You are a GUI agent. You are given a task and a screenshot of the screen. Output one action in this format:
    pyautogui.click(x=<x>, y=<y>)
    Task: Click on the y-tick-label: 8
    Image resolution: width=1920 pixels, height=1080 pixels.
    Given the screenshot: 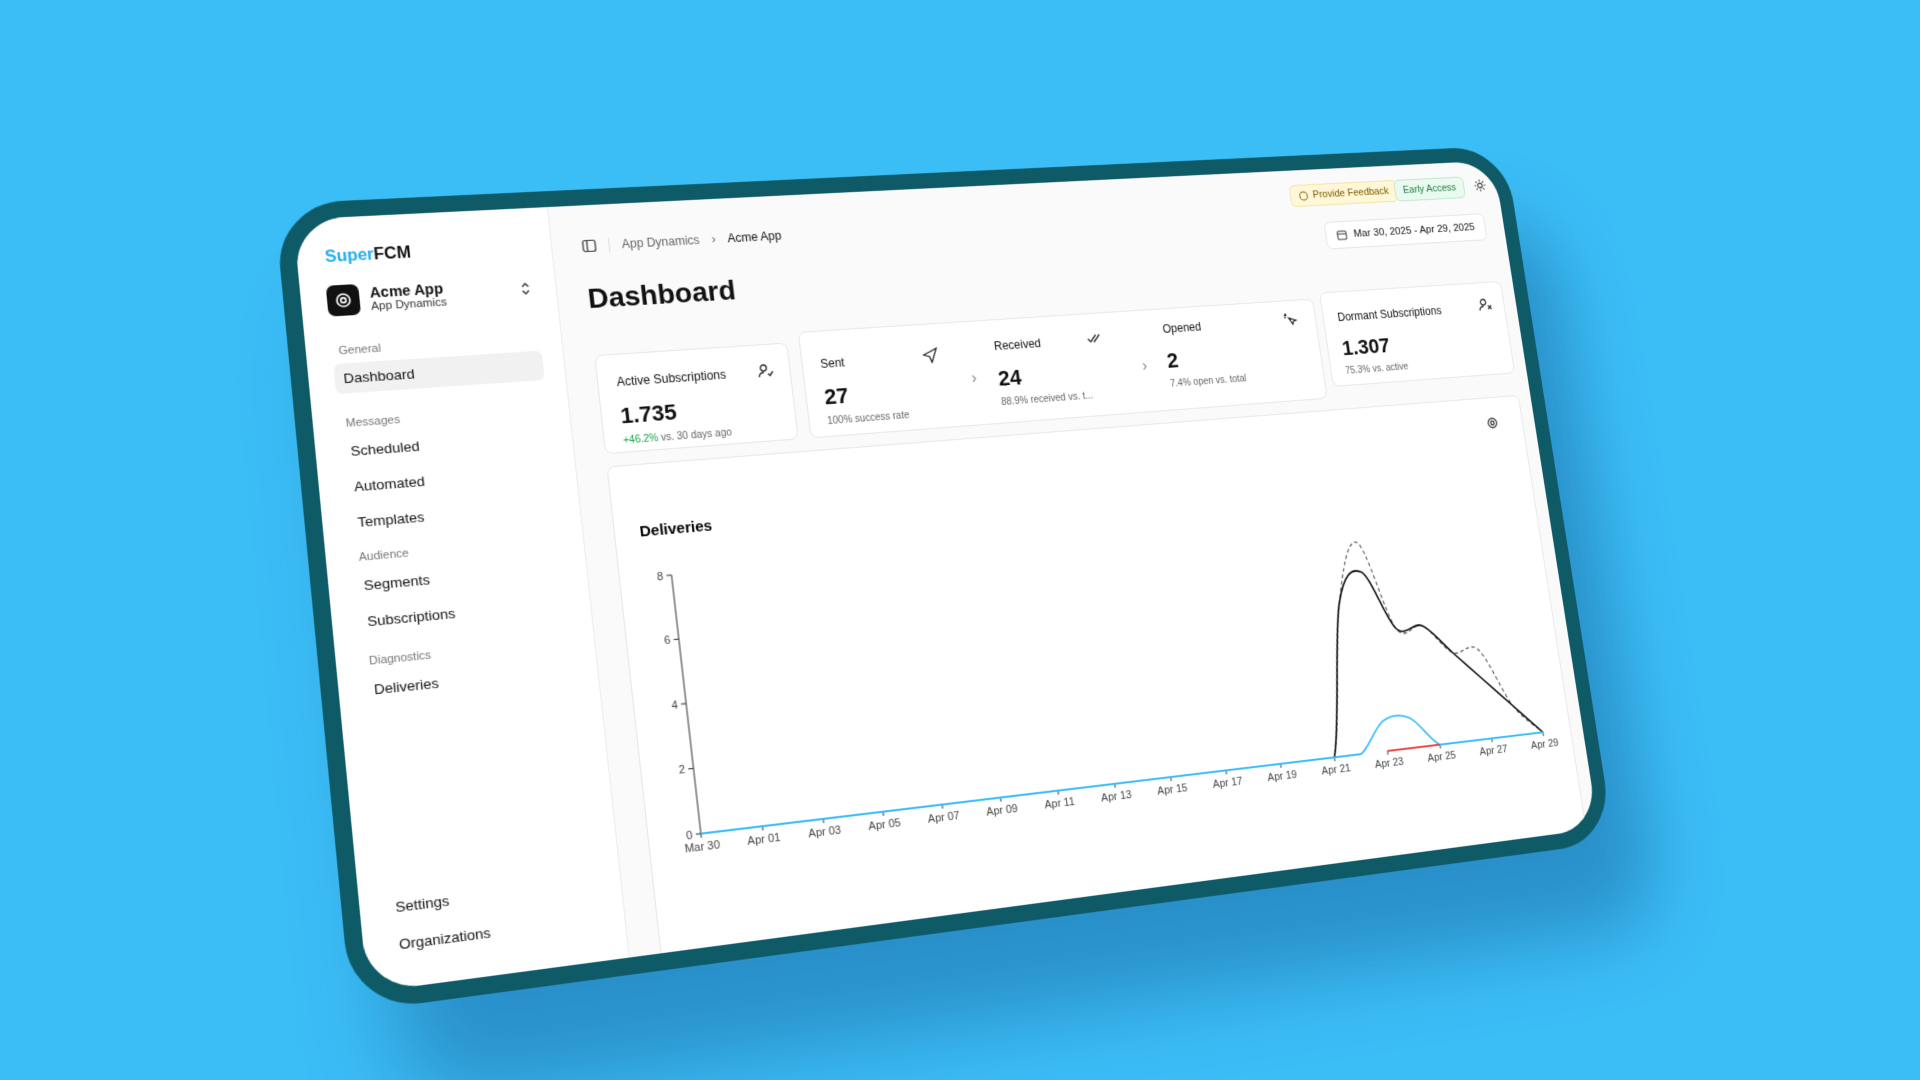 What is the action you would take?
    pyautogui.click(x=660, y=577)
    